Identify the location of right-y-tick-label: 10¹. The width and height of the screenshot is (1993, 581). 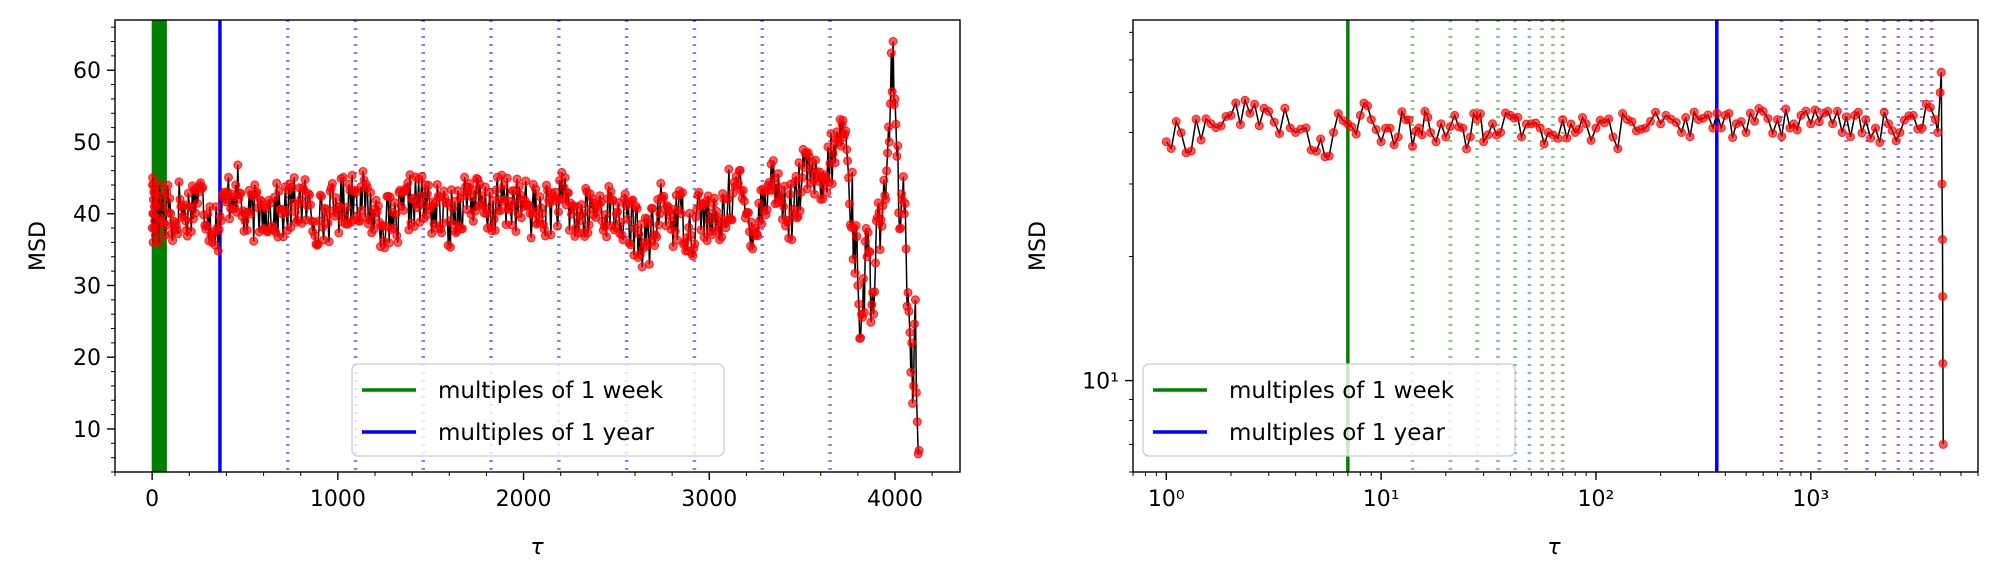
(1100, 382).